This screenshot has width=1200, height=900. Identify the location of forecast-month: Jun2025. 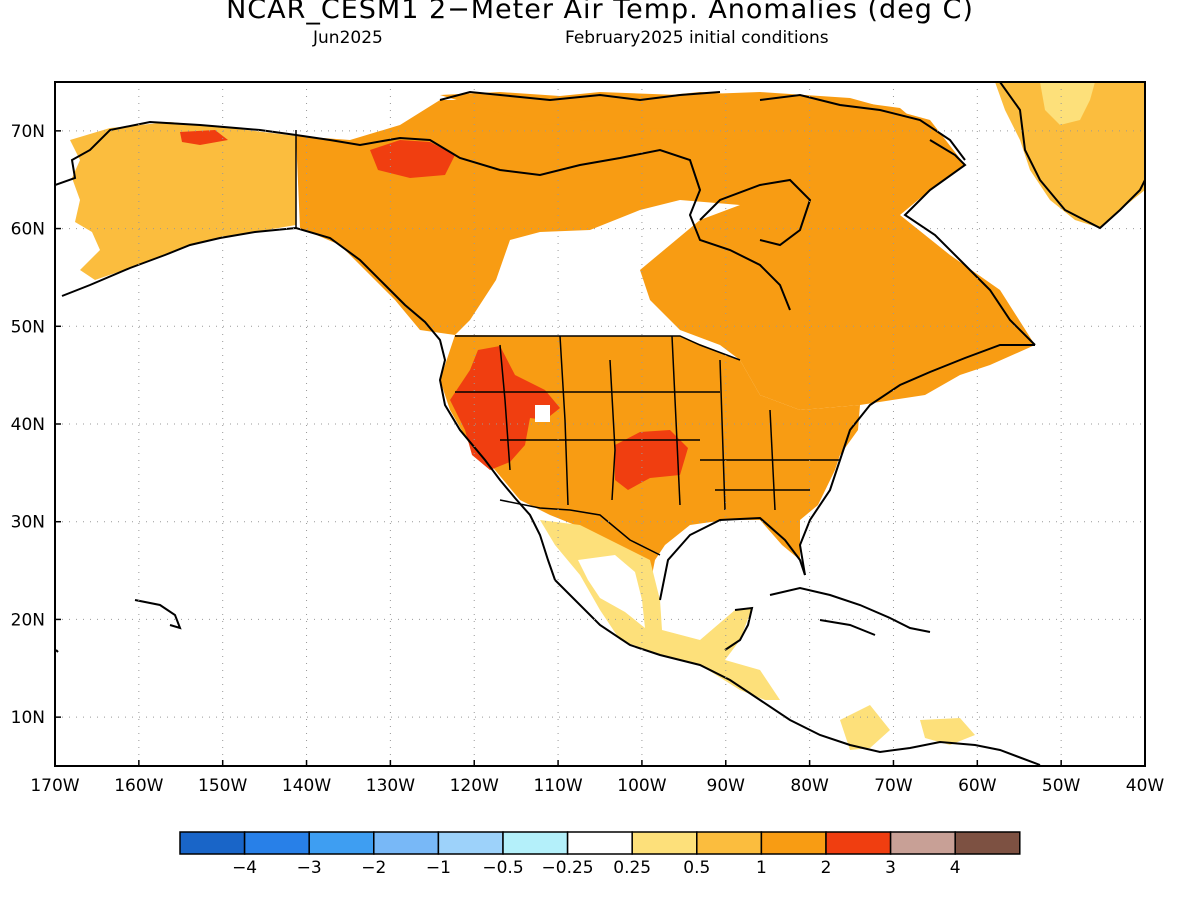
(348, 38).